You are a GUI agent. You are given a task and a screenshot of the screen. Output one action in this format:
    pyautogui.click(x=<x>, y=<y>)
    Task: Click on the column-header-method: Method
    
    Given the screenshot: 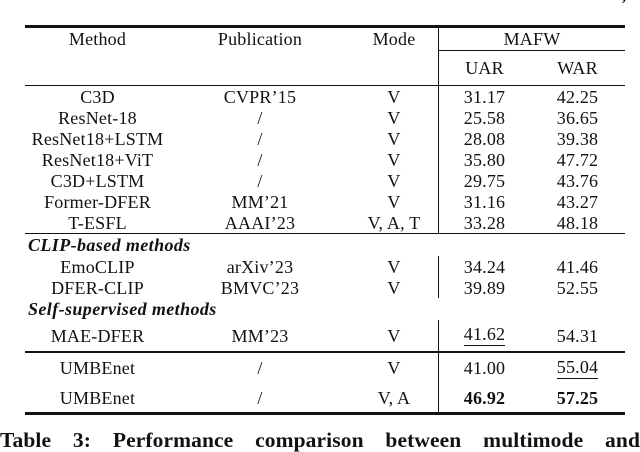 What is the action you would take?
    pyautogui.click(x=97, y=39)
    